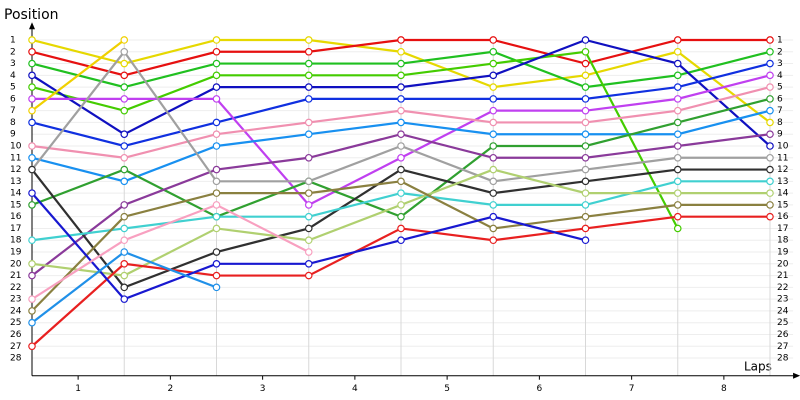 The height and width of the screenshot is (400, 800). I want to click on y-tick-label: 20, so click(16, 264).